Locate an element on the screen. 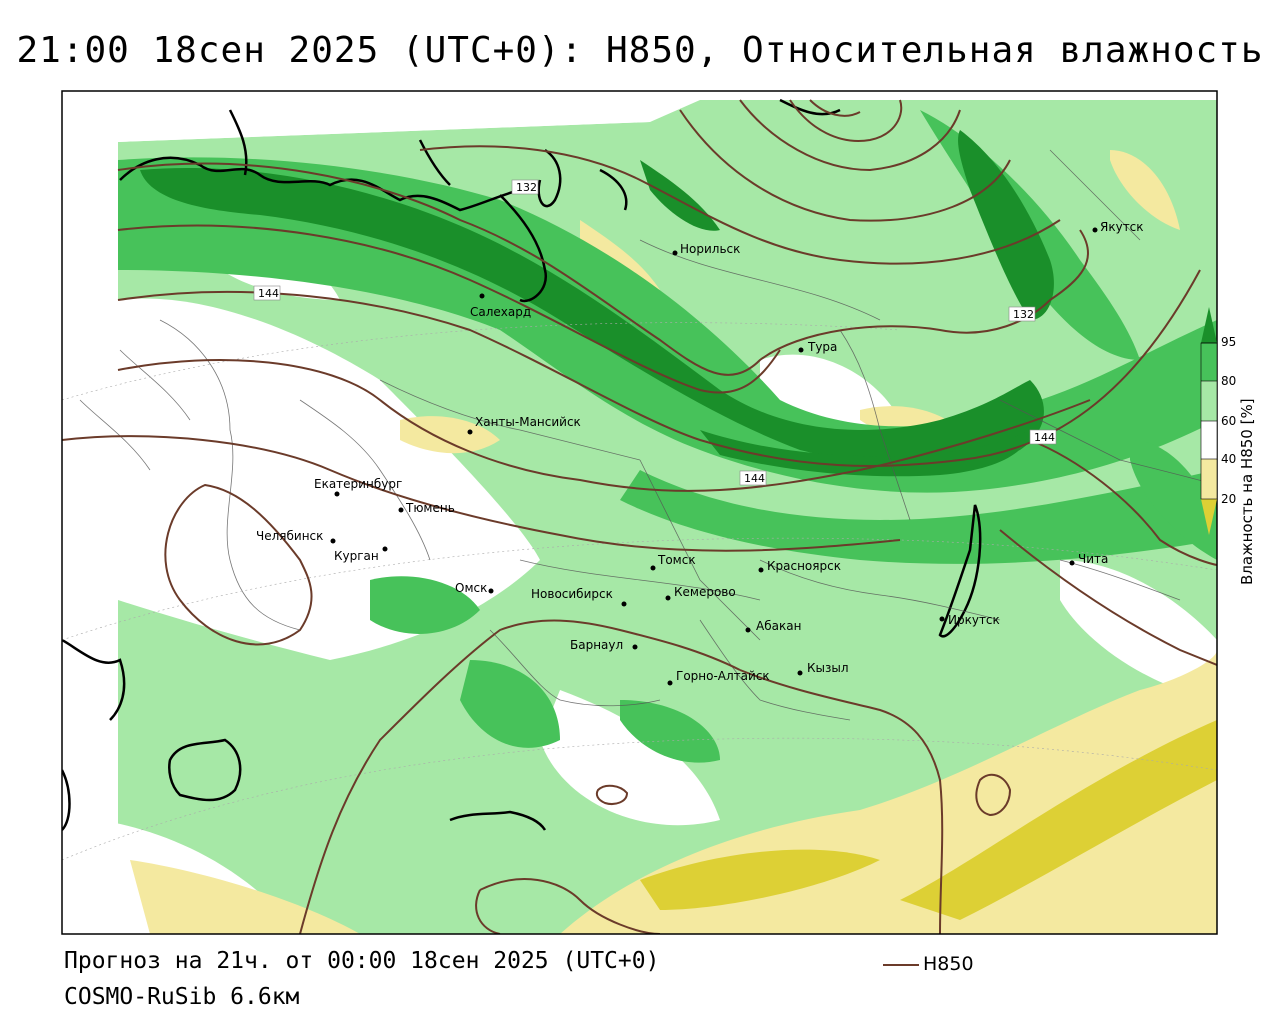  city-kemerovo: Кемерово is located at coordinates (700, 593).